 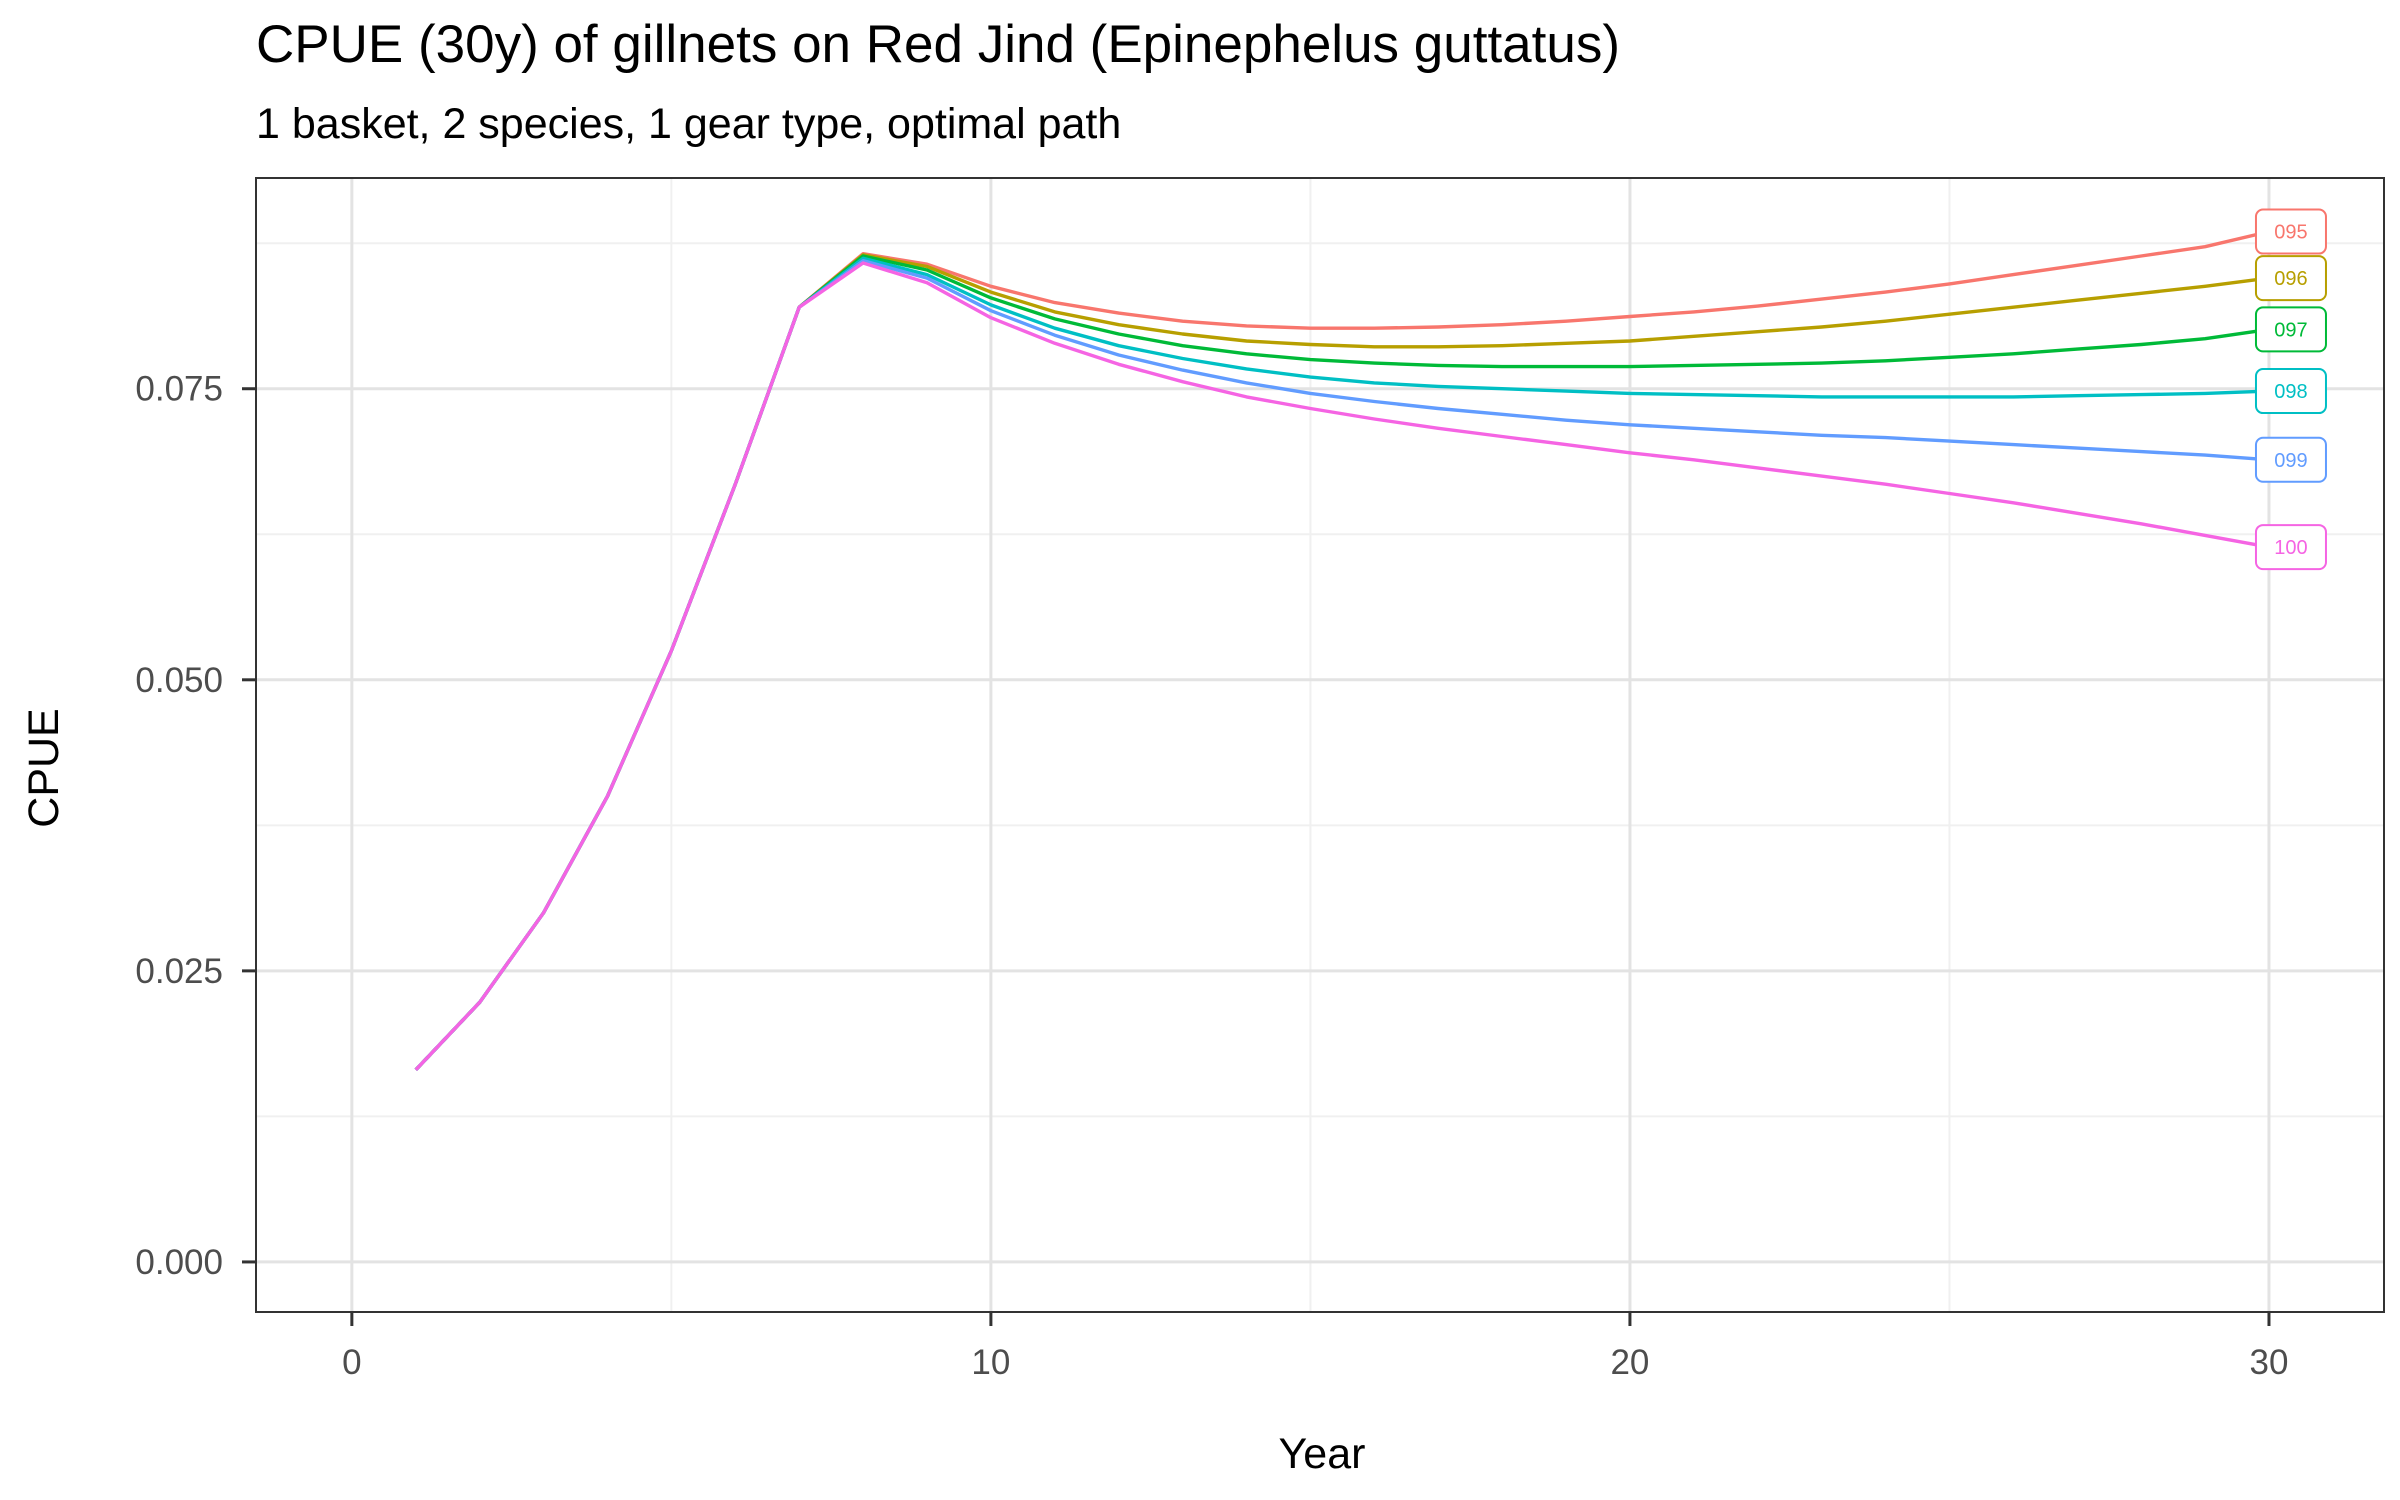 I want to click on series-label-099: 099, so click(x=2290, y=459).